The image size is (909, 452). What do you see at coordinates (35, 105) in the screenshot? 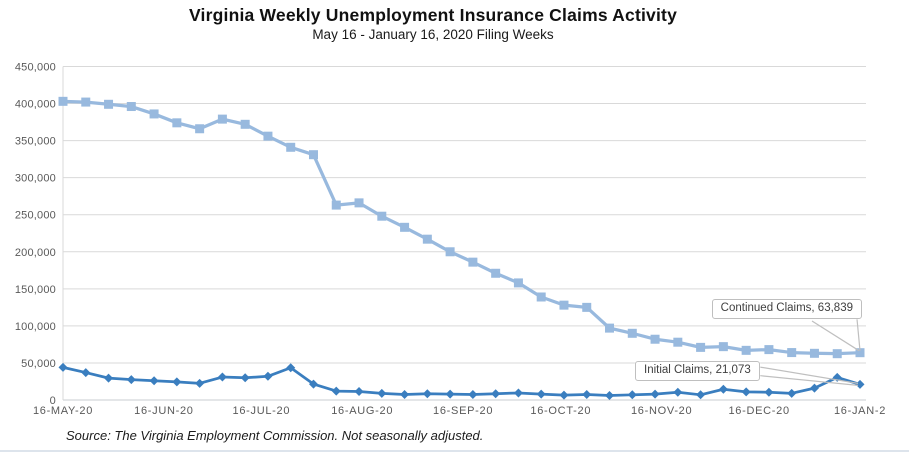
I see `y-axis-label: 400,000` at bounding box center [35, 105].